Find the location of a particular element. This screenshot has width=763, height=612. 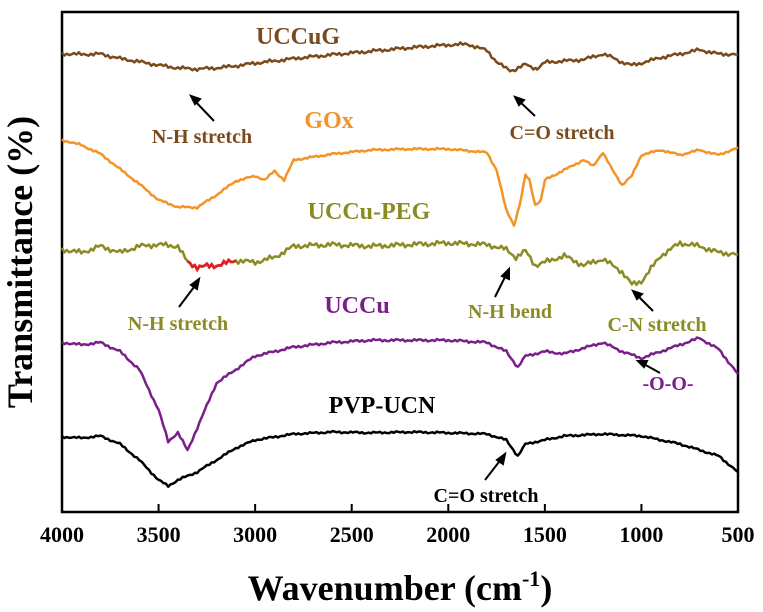

arrowhead-uccug-co is located at coordinates (519, 101).